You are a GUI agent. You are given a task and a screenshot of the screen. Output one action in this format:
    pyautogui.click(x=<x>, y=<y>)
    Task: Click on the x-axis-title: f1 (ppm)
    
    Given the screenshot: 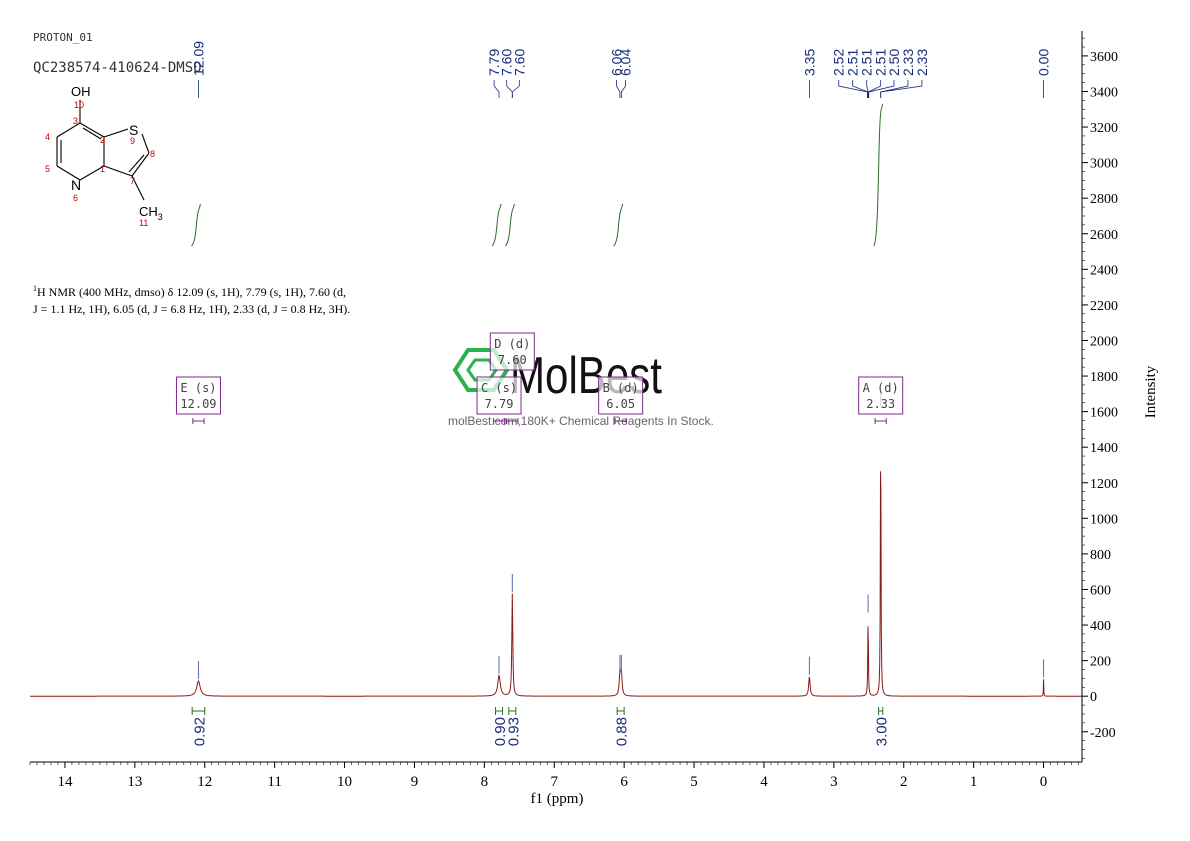 What is the action you would take?
    pyautogui.click(x=557, y=799)
    